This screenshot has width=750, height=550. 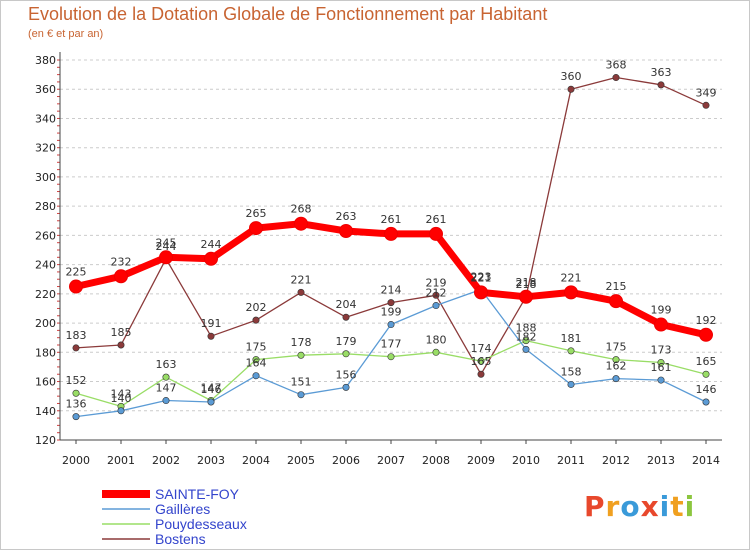 What do you see at coordinates (571, 76) in the screenshot?
I see `data-label: 360` at bounding box center [571, 76].